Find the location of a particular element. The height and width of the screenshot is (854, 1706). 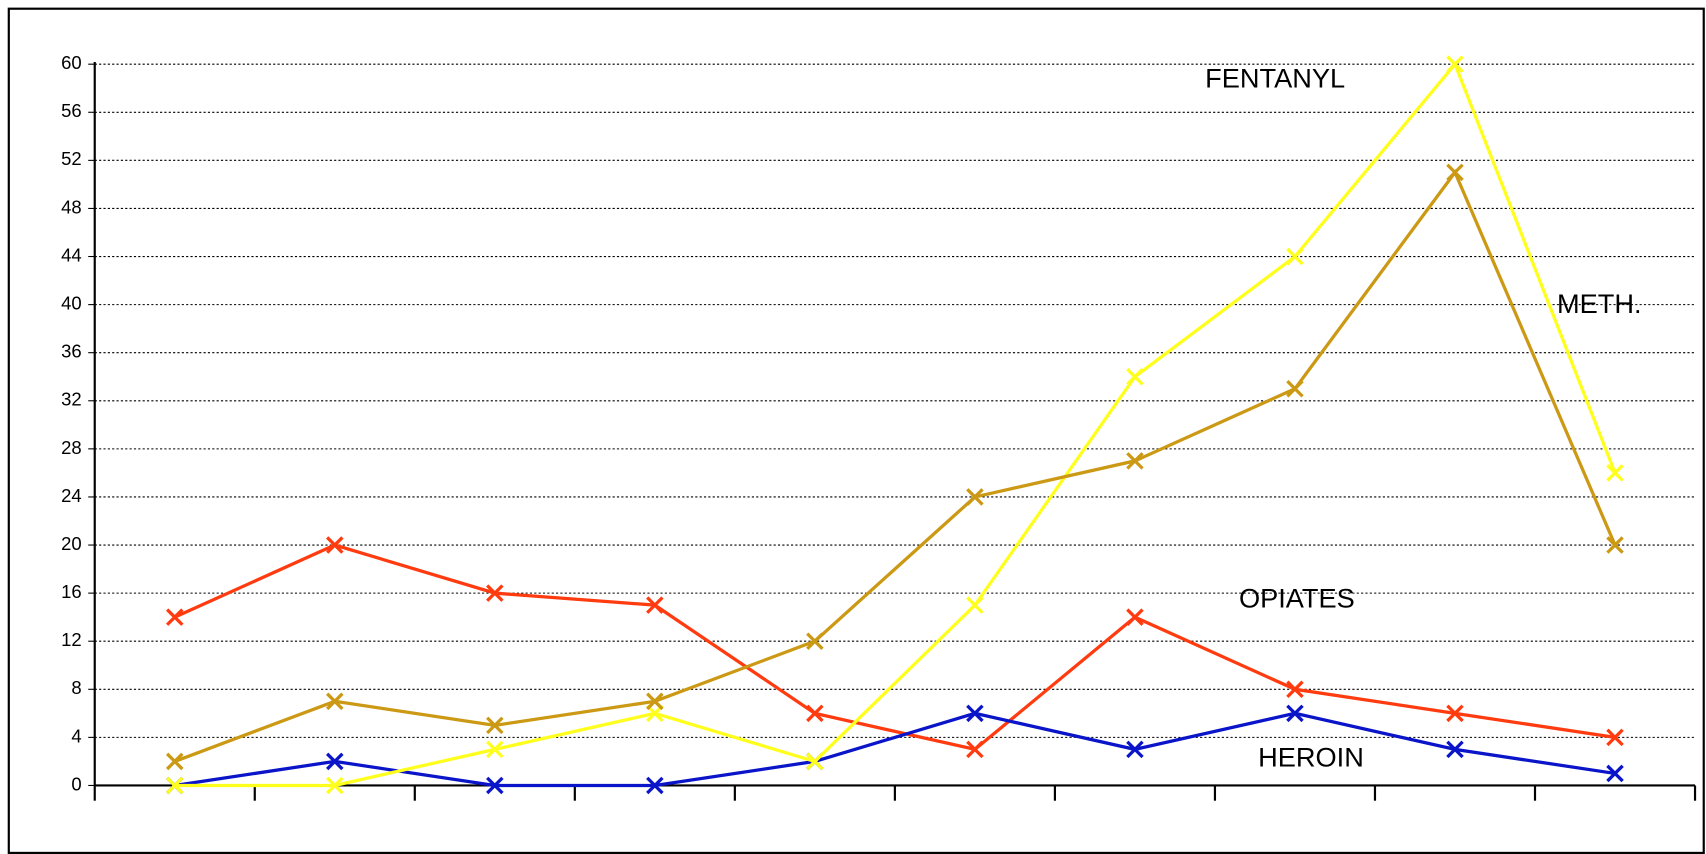

y-tick-label: 12 is located at coordinates (71, 639).